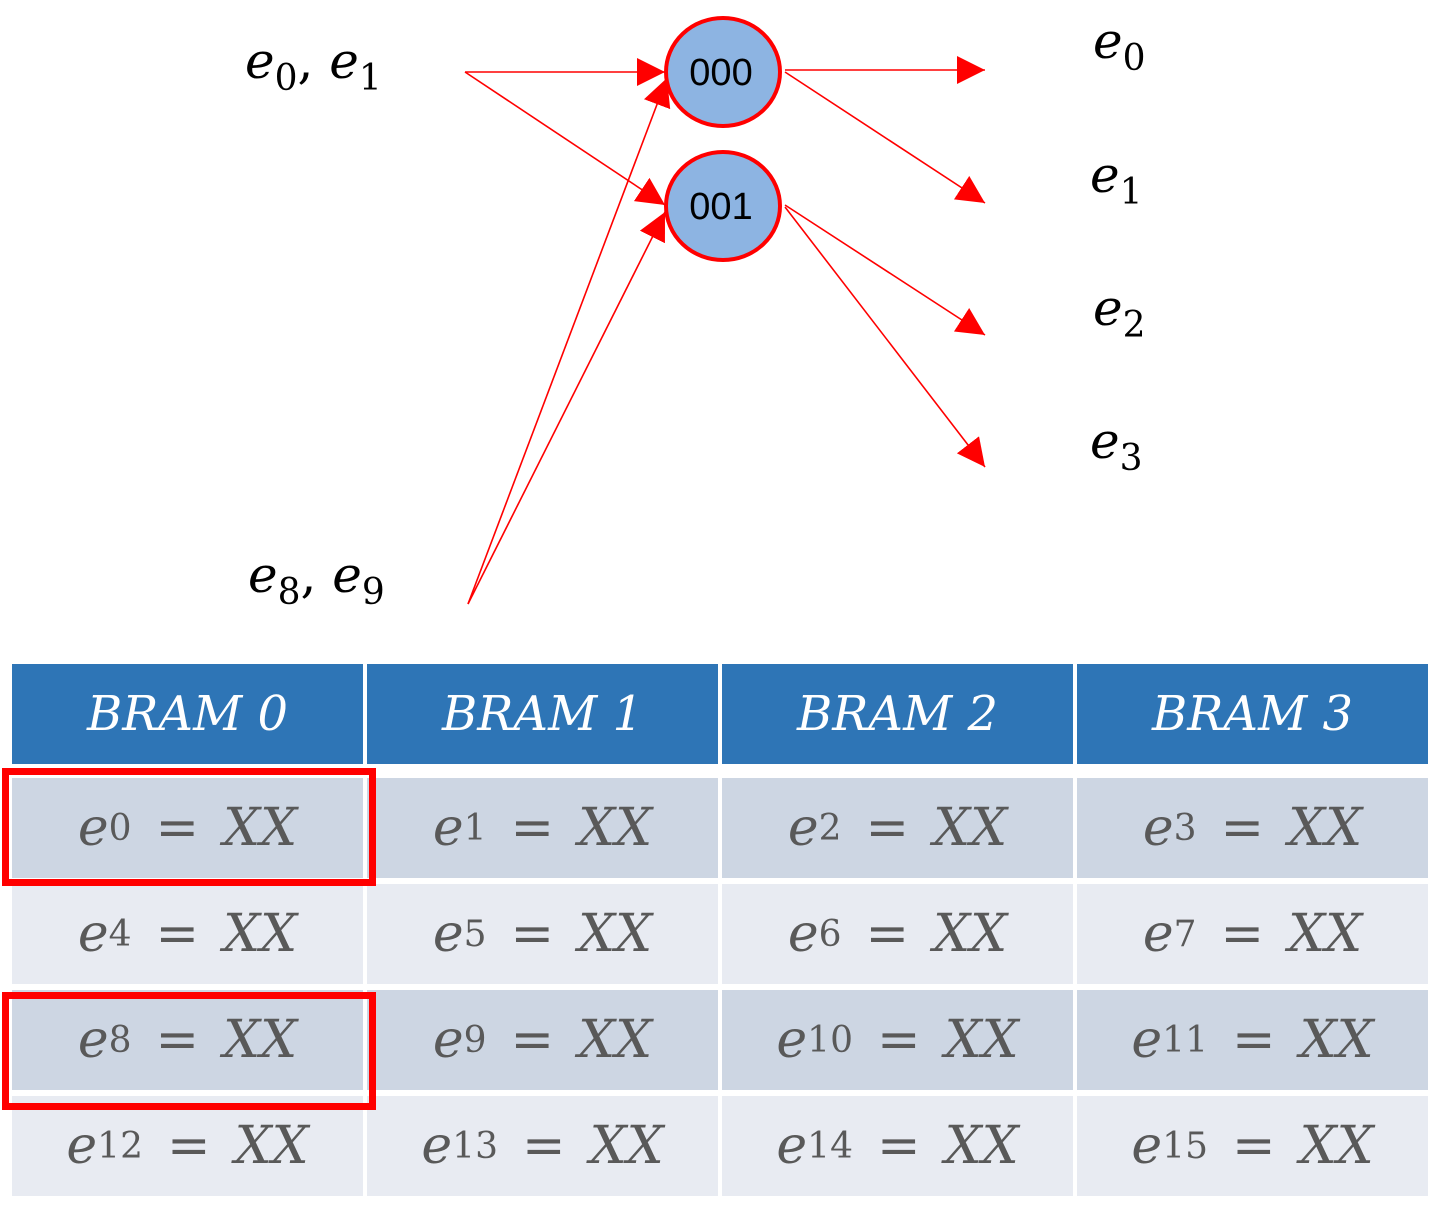  Describe the element at coordinates (720, 934) in the screenshot. I see `table-row: e 4 = XX e 5 = XX e 6 = XX e 7 = XX` at that location.